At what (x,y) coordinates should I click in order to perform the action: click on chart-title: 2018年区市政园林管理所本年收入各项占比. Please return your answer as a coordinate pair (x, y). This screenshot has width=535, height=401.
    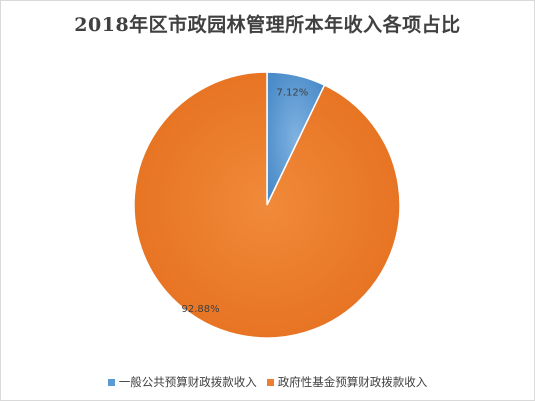
    Looking at the image, I should click on (267, 25).